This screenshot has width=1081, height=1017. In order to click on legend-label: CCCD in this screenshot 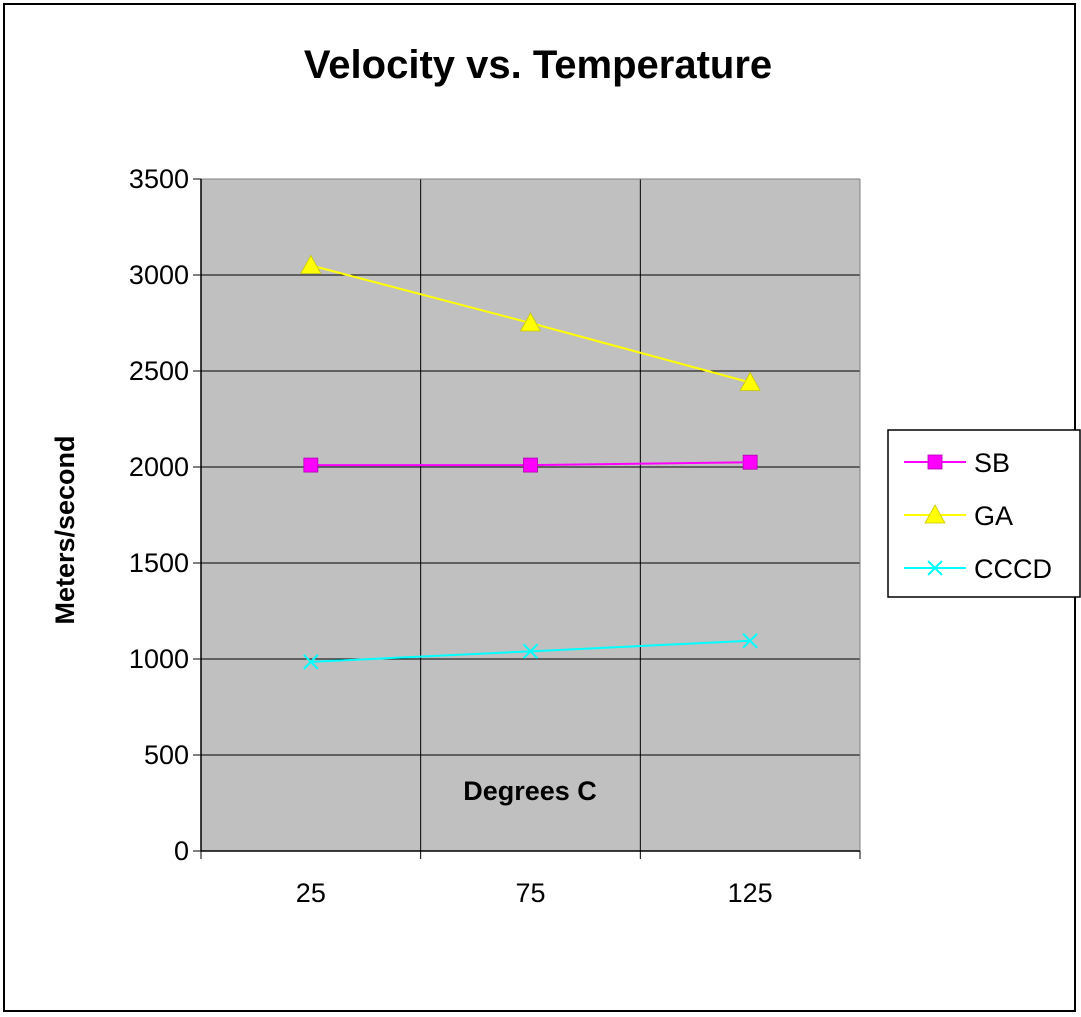, I will do `click(1013, 569)`.